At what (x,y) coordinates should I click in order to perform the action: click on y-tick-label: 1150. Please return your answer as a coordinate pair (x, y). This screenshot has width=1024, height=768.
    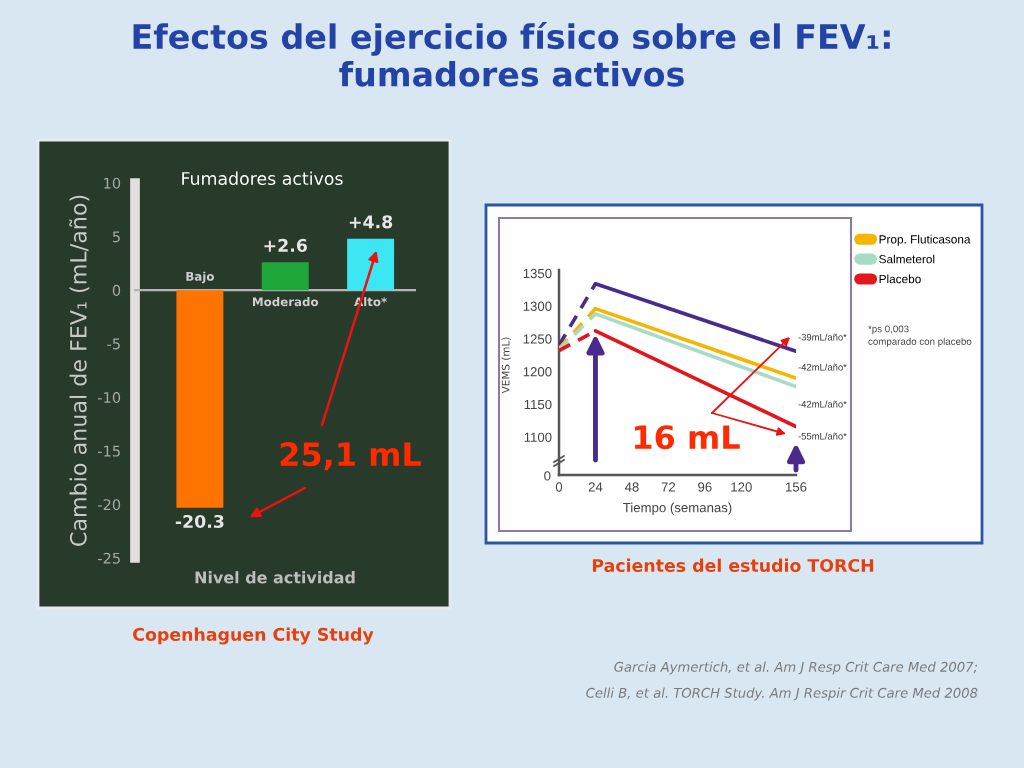
    Looking at the image, I should click on (538, 404).